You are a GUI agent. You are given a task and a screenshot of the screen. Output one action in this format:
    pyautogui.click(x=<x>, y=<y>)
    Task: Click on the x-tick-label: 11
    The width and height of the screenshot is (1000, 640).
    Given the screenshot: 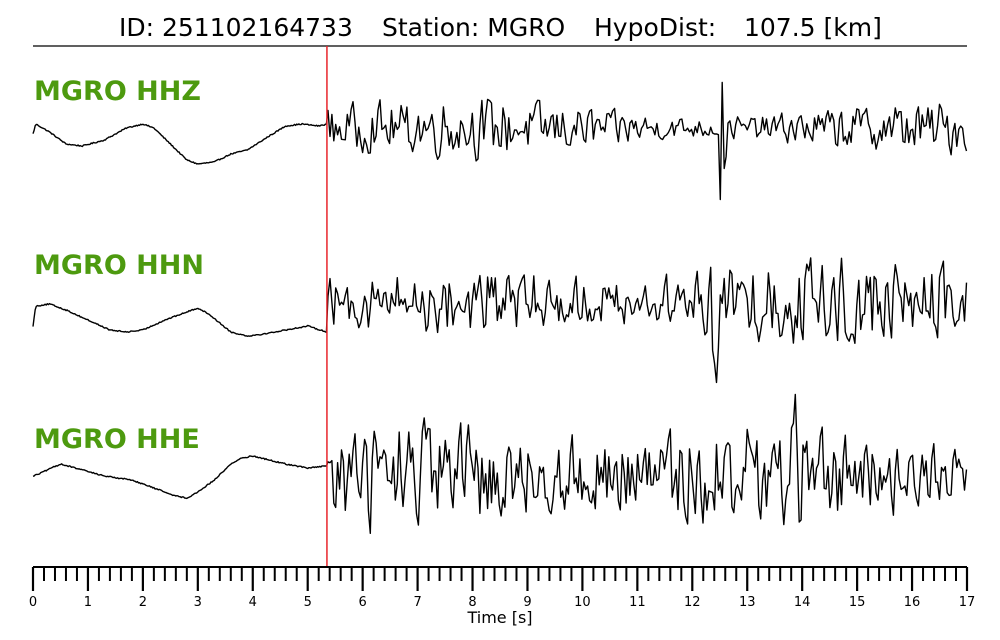 What is the action you would take?
    pyautogui.click(x=637, y=602)
    